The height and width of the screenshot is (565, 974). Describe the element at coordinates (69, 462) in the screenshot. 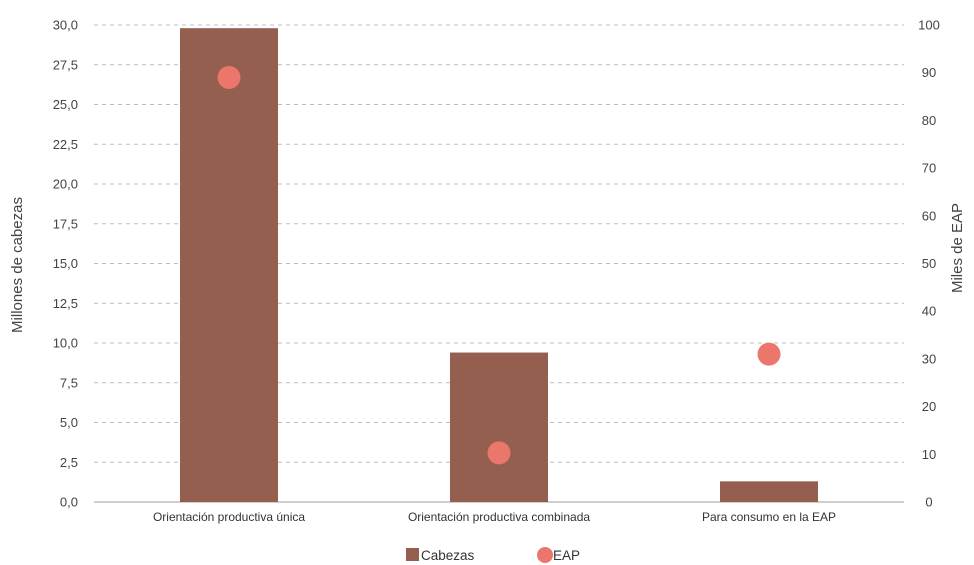

I see `left-tick-label: 2,5` at that location.